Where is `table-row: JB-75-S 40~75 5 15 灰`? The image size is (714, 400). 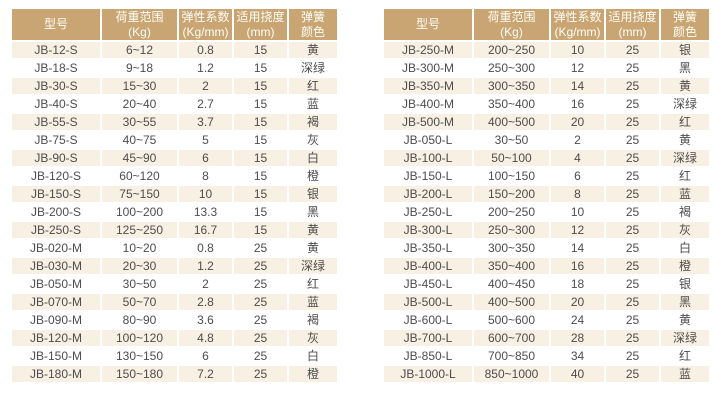
table-row: JB-75-S 40~75 5 15 灰 is located at coordinates (174, 140).